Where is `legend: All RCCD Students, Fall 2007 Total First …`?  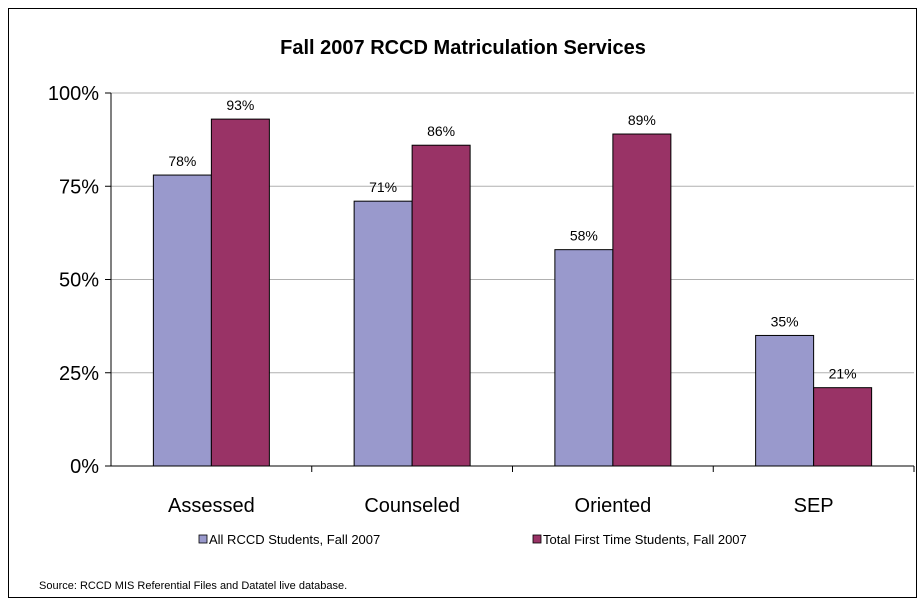 legend: All RCCD Students, Fall 2007 Total First … is located at coordinates (472, 539).